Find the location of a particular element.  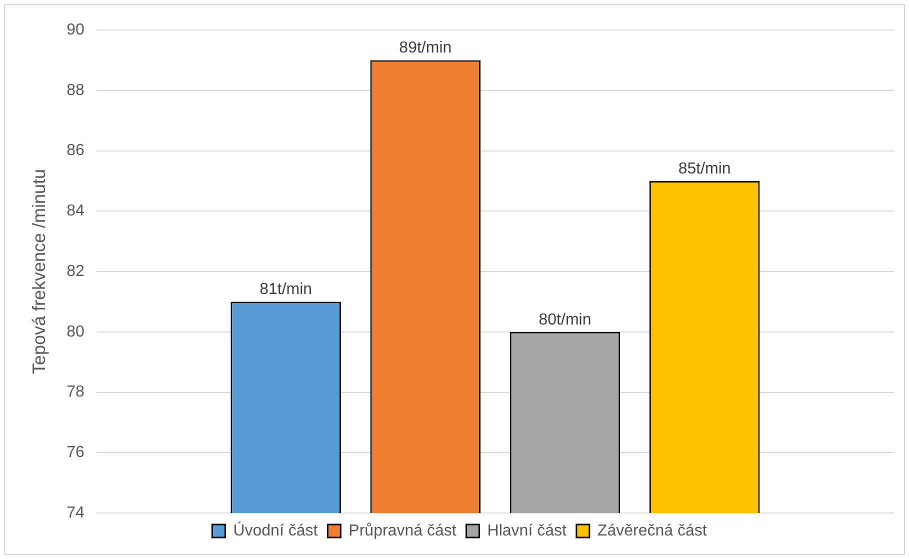

y-tick-label: 84 is located at coordinates (75, 211).